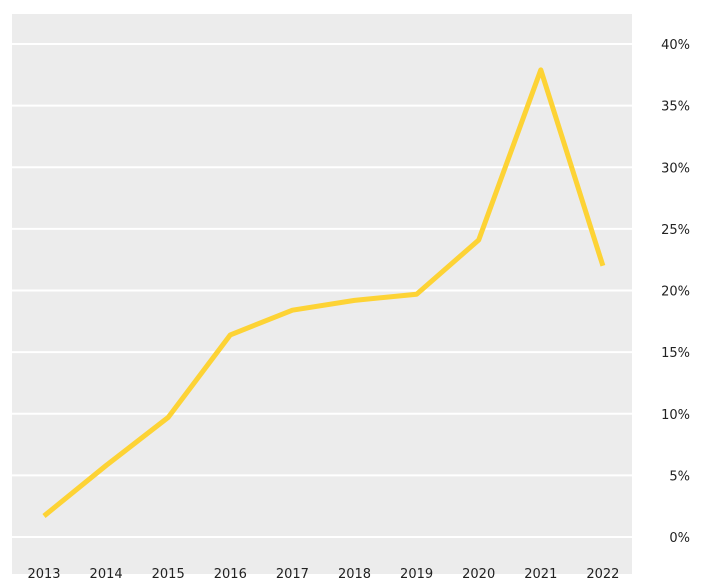 The image size is (707, 587). I want to click on x-tick-label: 2016, so click(230, 574).